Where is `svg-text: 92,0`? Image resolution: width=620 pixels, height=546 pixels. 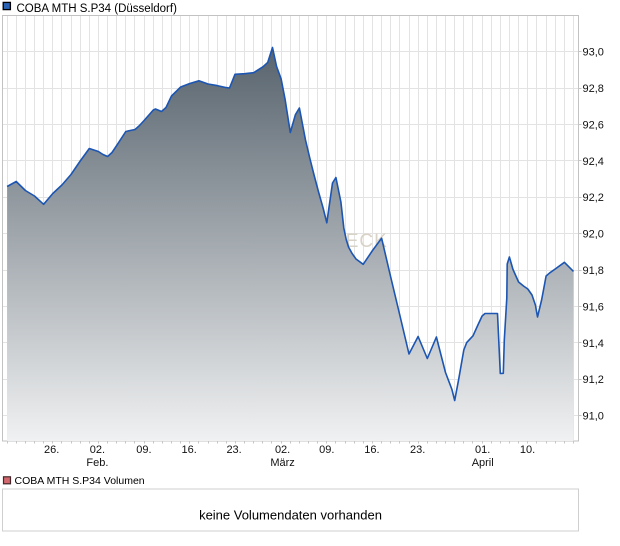
svg-text: 92,0 is located at coordinates (593, 235).